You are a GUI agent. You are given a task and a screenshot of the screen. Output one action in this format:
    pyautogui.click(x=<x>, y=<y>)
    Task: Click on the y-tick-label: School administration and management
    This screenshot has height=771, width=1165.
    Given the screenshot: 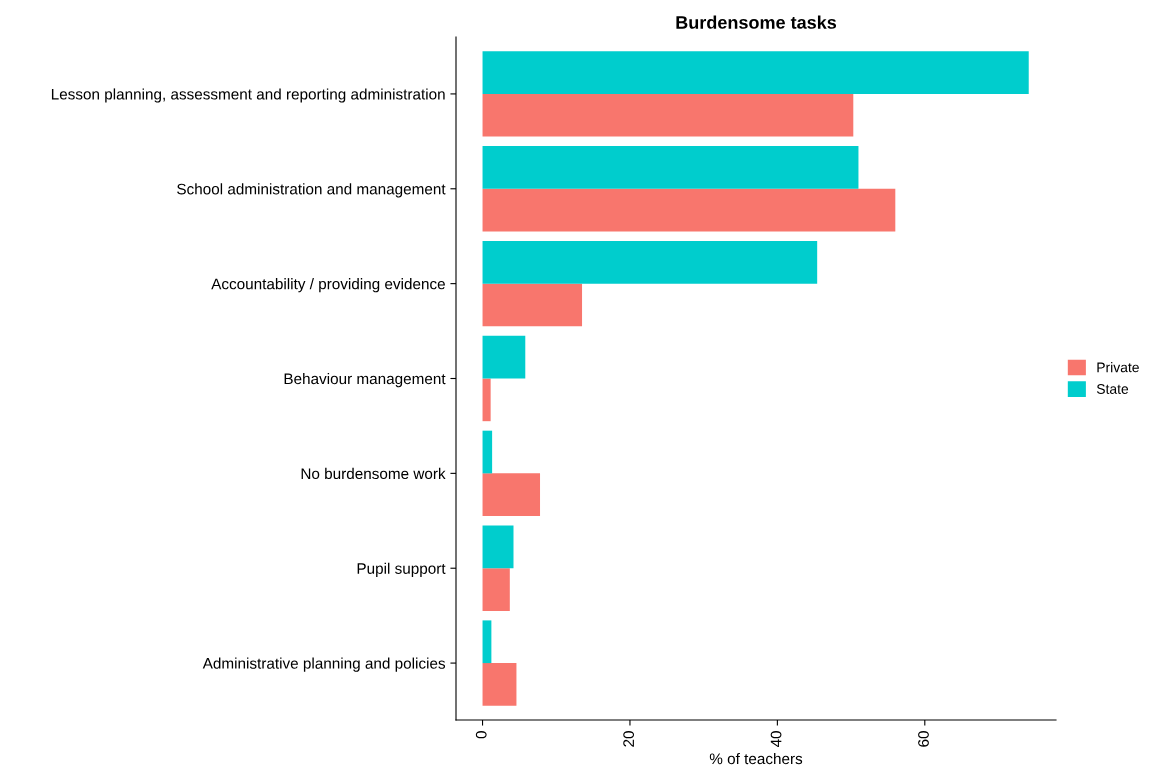 What is the action you would take?
    pyautogui.click(x=311, y=190)
    